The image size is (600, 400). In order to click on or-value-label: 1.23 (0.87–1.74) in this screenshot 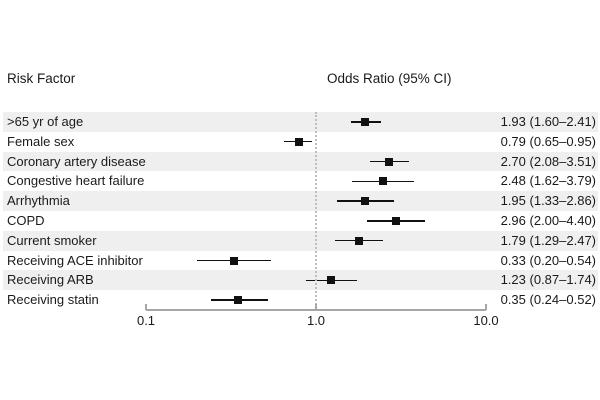, I will do `click(548, 280)`.